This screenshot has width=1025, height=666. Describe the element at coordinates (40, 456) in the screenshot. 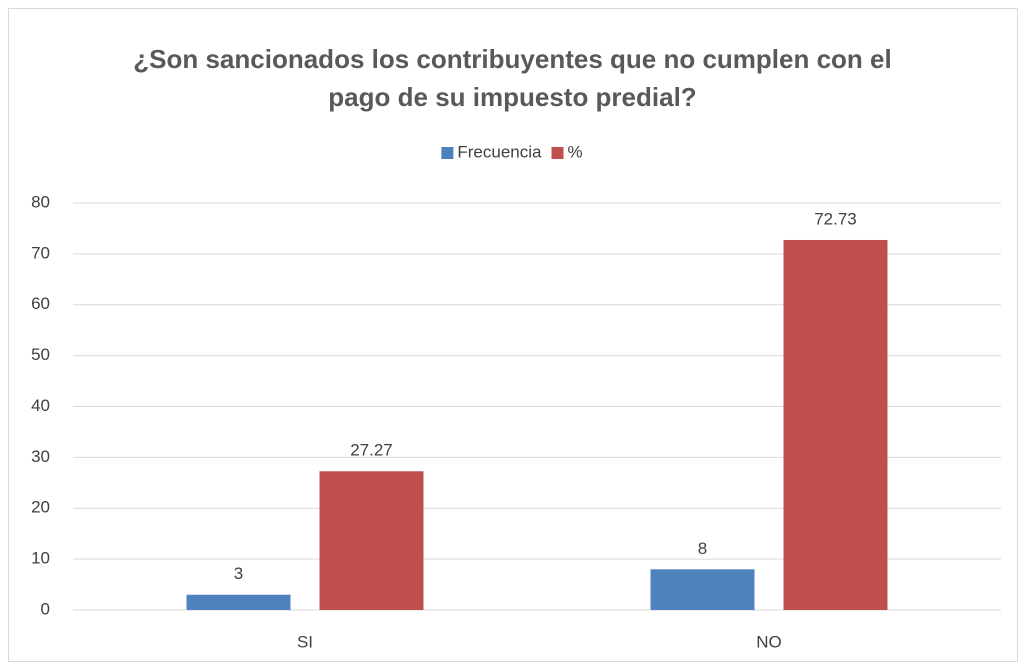

I see `y-tick-label: 30` at that location.